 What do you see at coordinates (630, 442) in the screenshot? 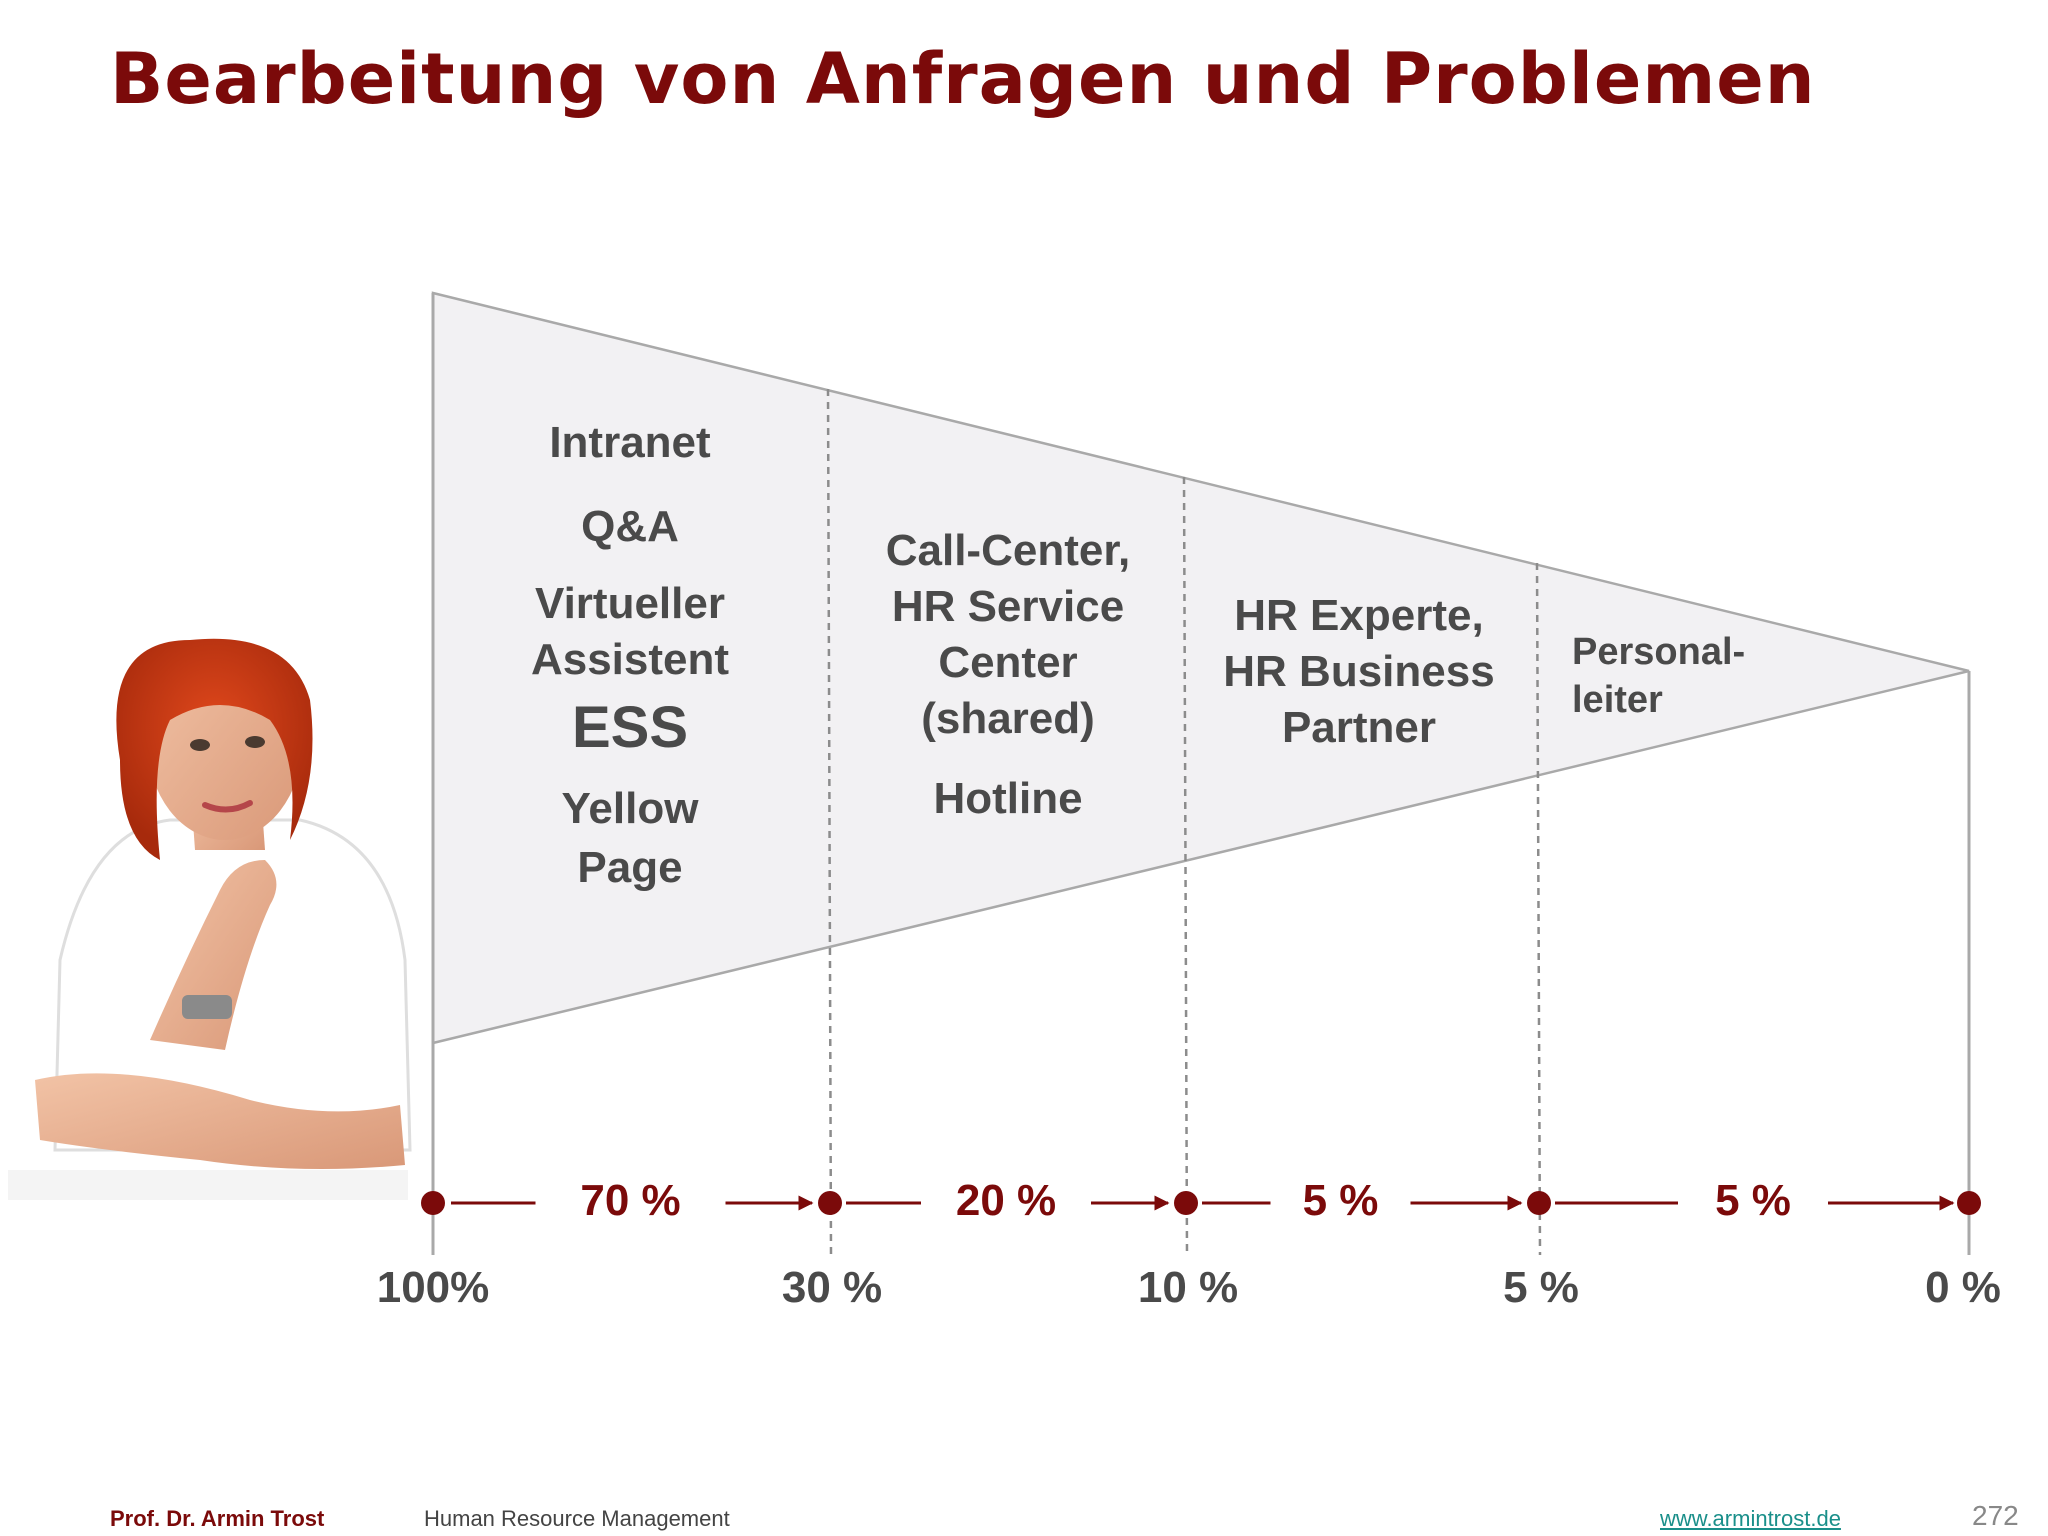
I see `zone-item: Intranet` at bounding box center [630, 442].